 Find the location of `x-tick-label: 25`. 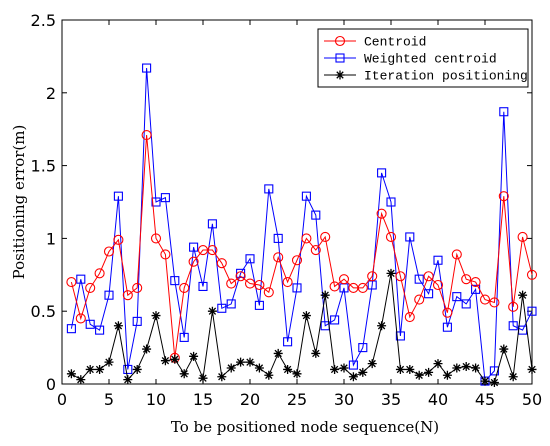

x-tick-label: 25 is located at coordinates (297, 399).